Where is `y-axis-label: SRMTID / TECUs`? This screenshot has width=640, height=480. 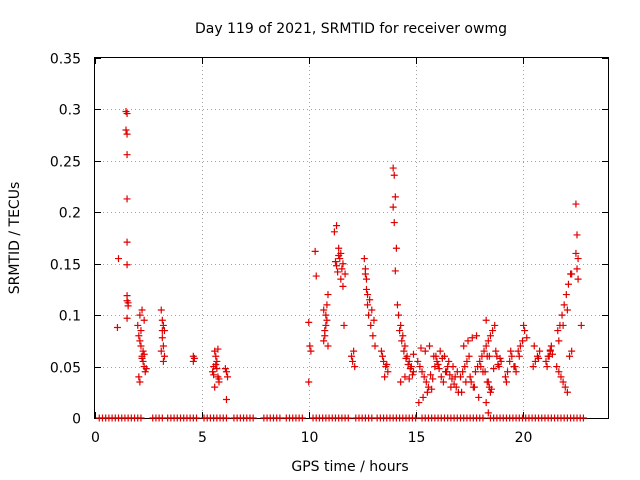
y-axis-label: SRMTID / TECUs is located at coordinates (15, 238).